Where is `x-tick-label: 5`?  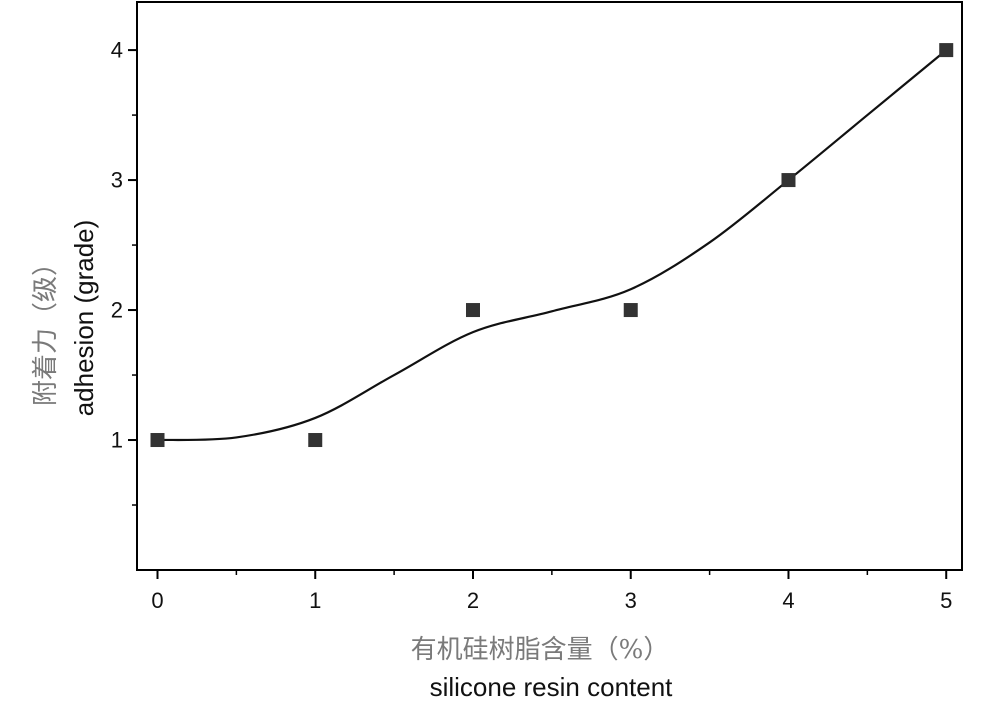 x-tick-label: 5 is located at coordinates (946, 600).